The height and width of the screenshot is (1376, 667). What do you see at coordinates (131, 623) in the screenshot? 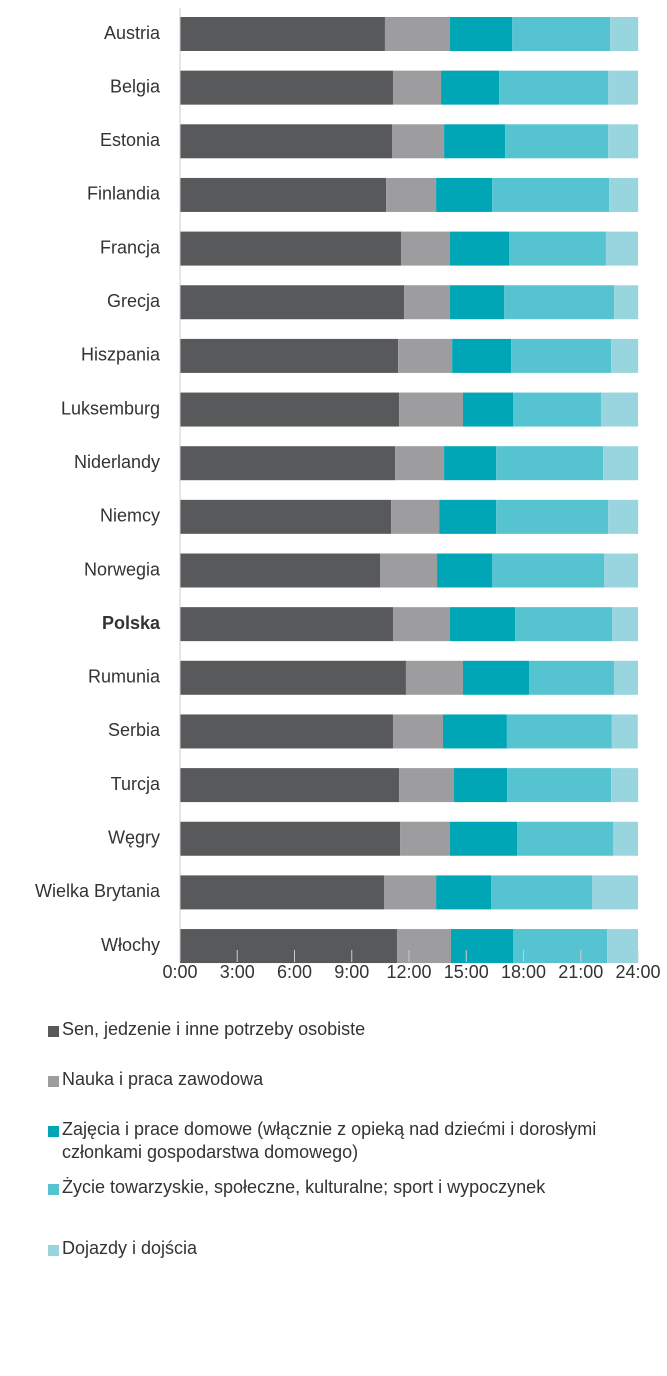
I see `y-tick-label: Polska` at bounding box center [131, 623].